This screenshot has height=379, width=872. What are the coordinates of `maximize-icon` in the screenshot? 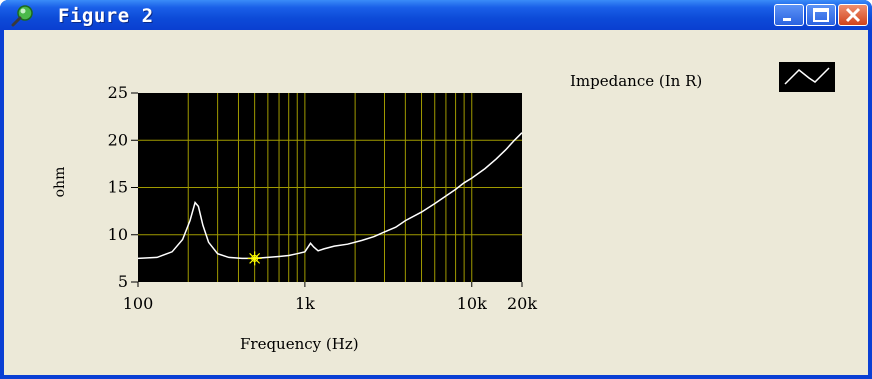 It's located at (821, 15).